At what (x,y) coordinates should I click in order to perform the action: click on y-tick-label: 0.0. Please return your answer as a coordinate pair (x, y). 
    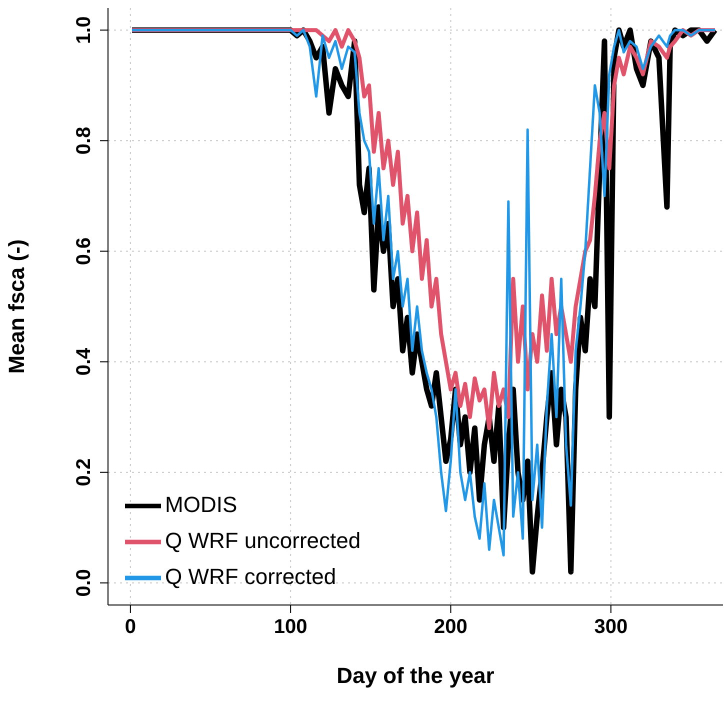
    Looking at the image, I should click on (84, 582).